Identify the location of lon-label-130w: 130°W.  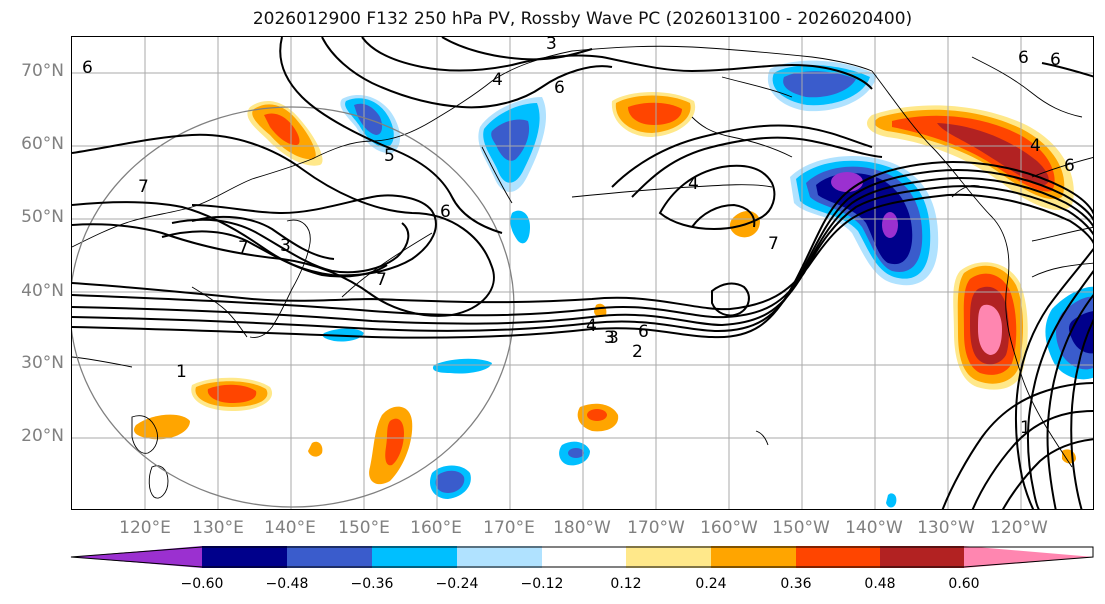
(946, 528).